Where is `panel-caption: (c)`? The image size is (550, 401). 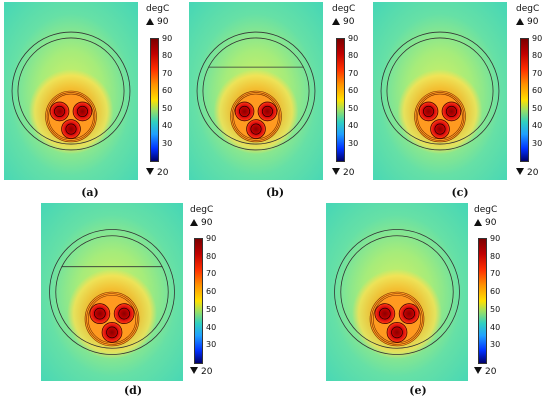 panel-caption: (c) is located at coordinates (460, 192).